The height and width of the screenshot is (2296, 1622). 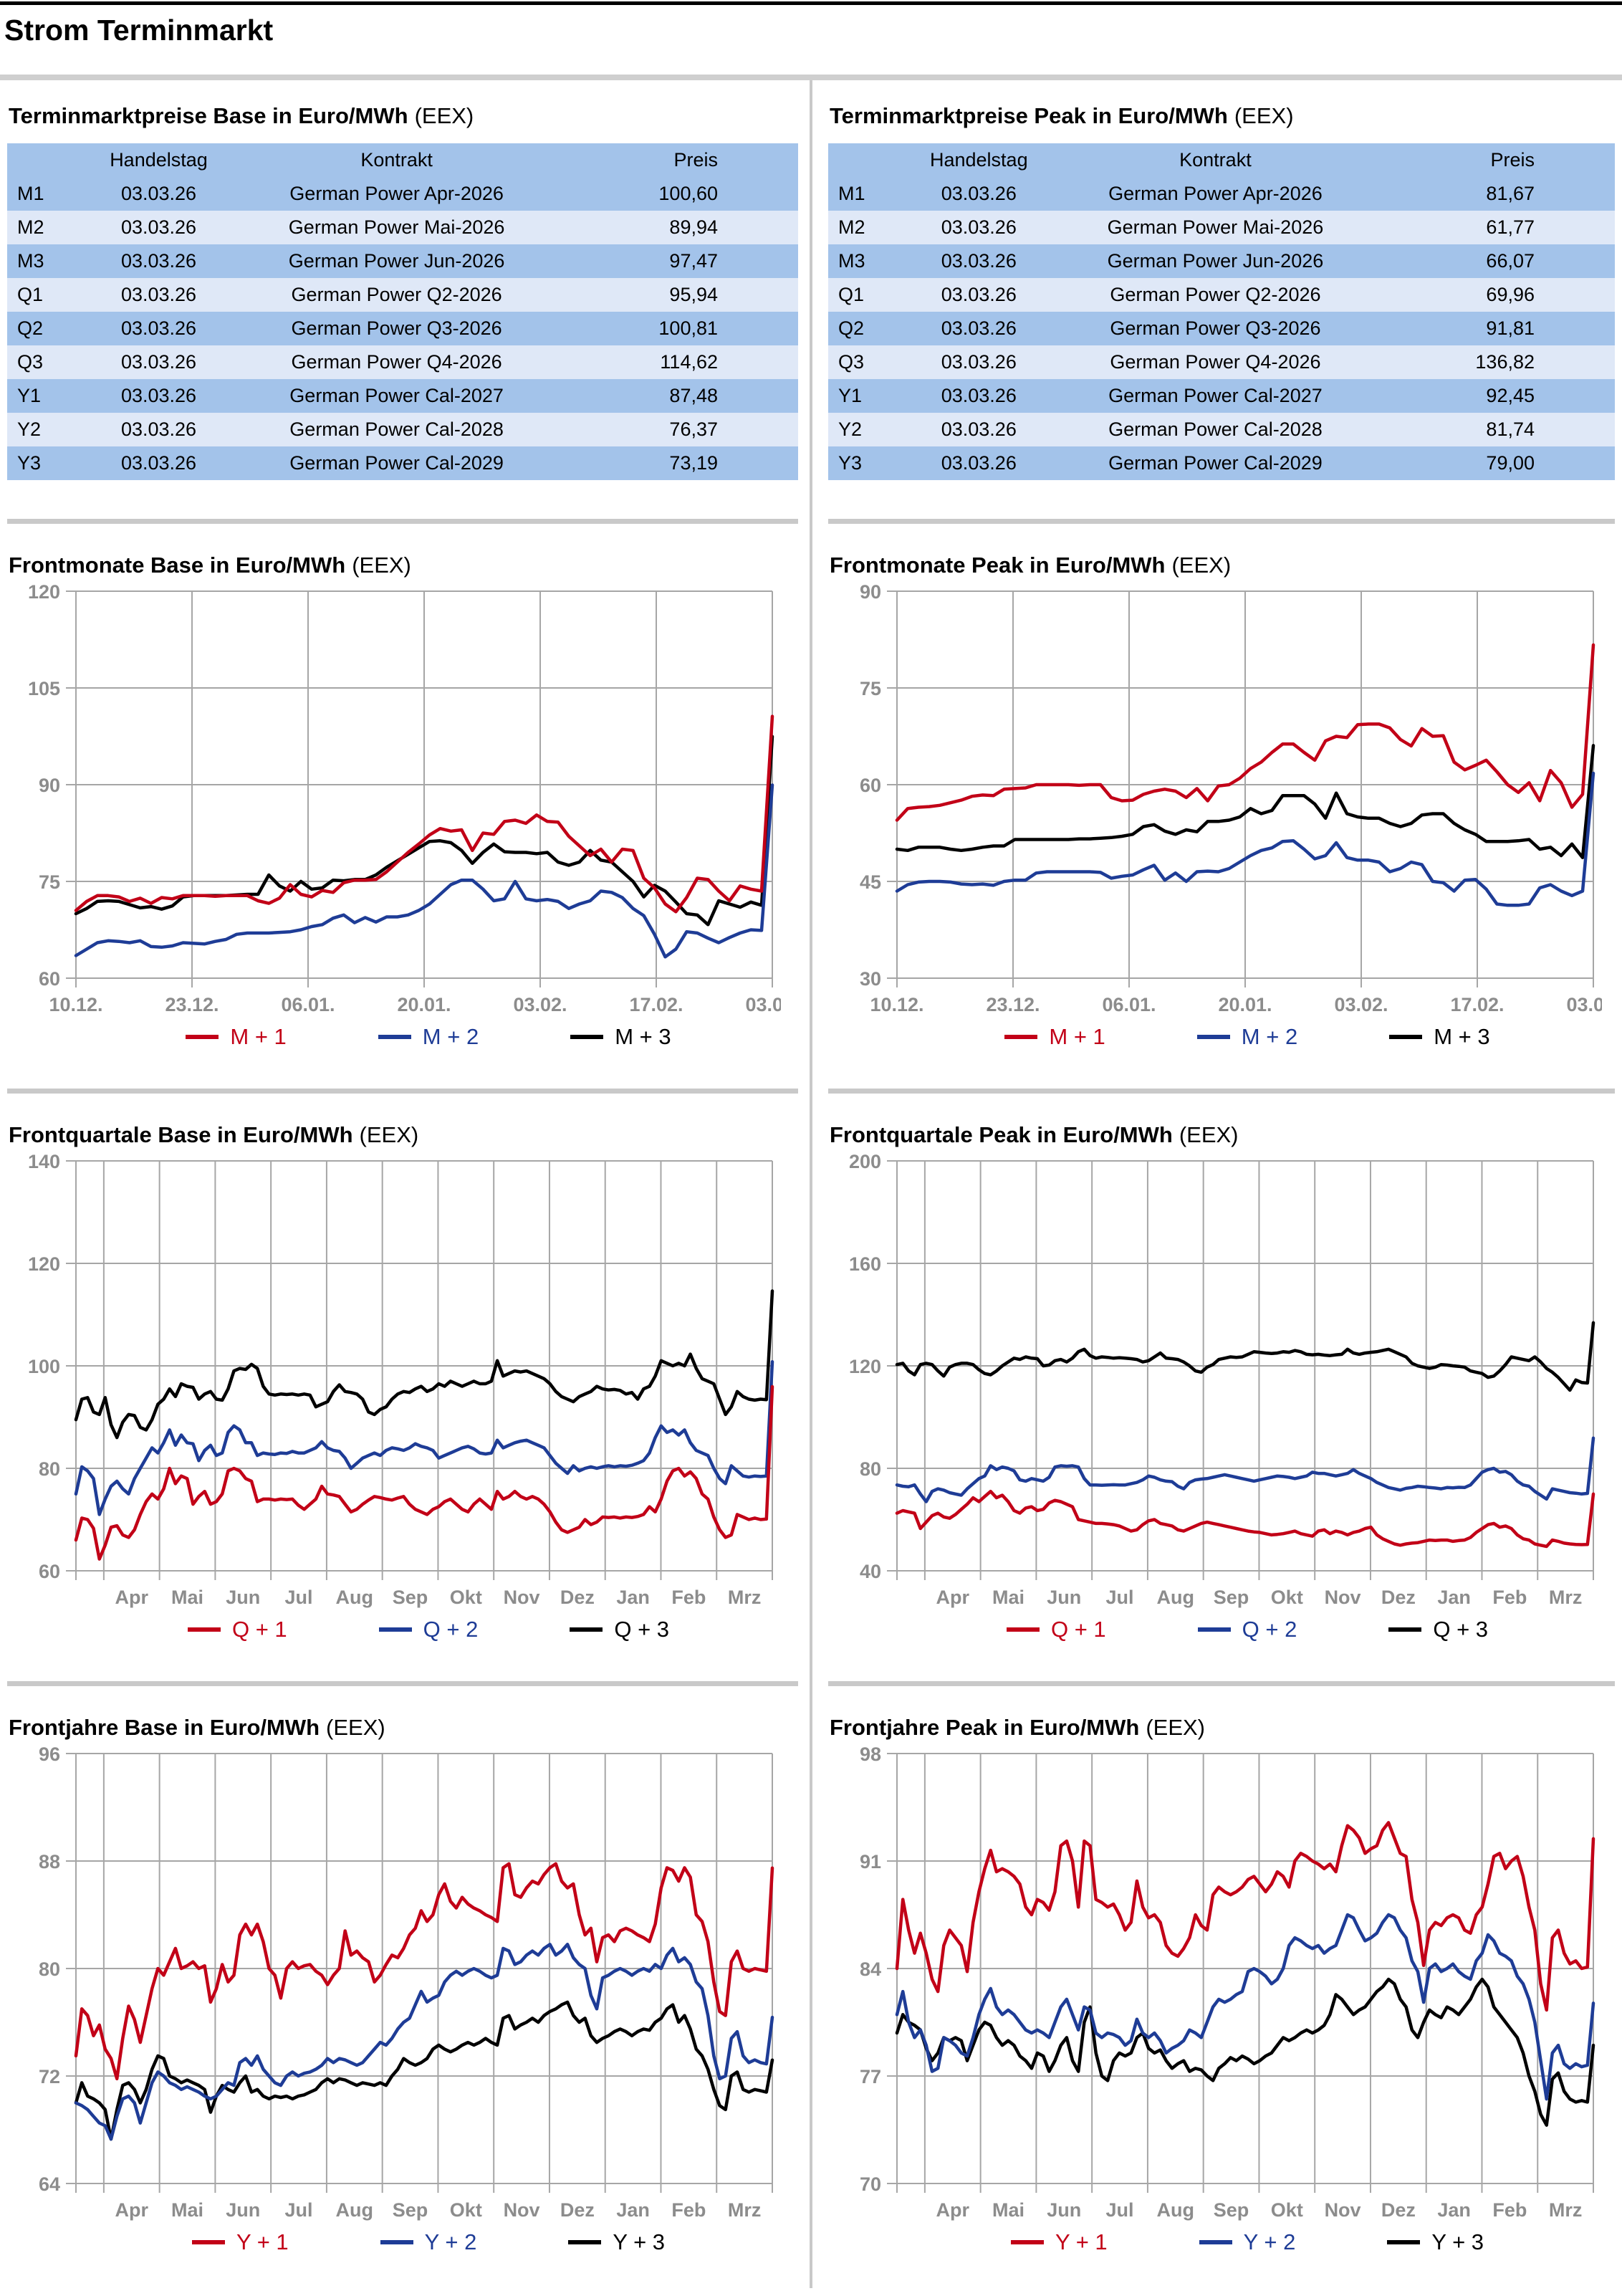 What do you see at coordinates (1264, 115) in the screenshot?
I see `table-title-peak-suffix: (EEX)` at bounding box center [1264, 115].